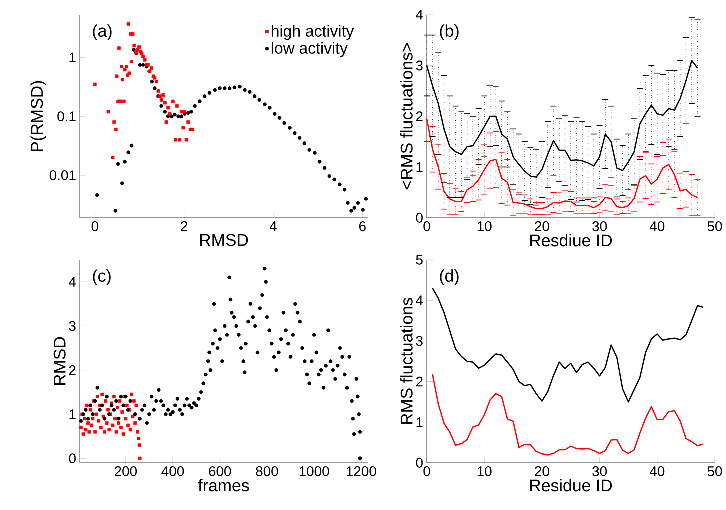 The height and width of the screenshot is (510, 726). I want to click on y-axis-title: P(RMSD), so click(38, 116).